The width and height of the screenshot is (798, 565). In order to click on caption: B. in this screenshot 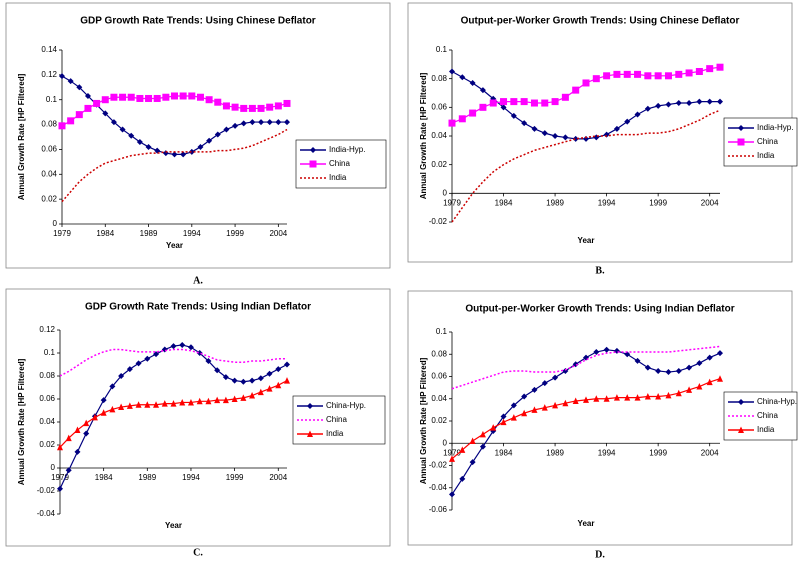, I will do `click(600, 270)`.